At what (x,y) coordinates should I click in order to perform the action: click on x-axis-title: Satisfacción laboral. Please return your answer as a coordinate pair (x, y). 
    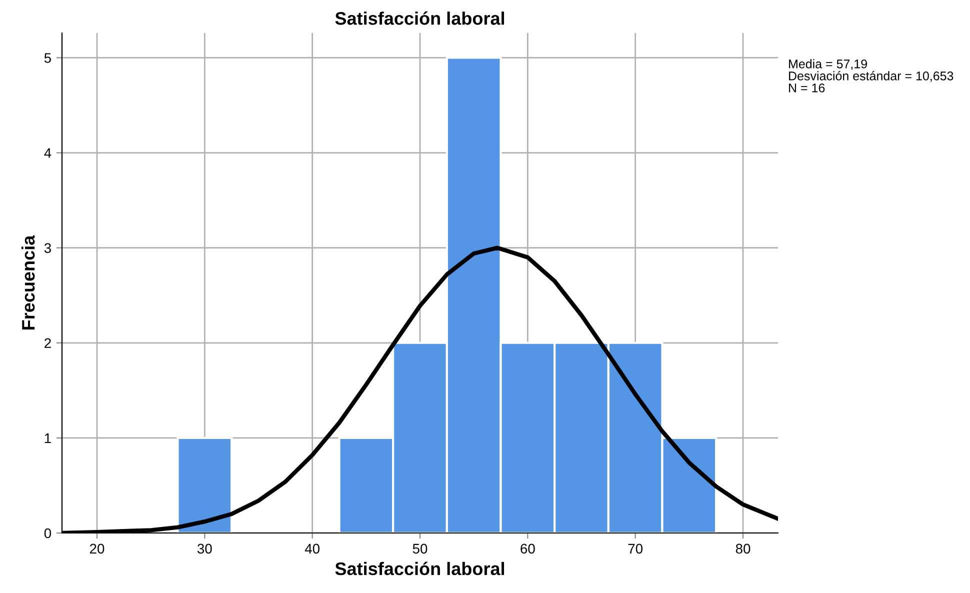
    Looking at the image, I should click on (419, 569).